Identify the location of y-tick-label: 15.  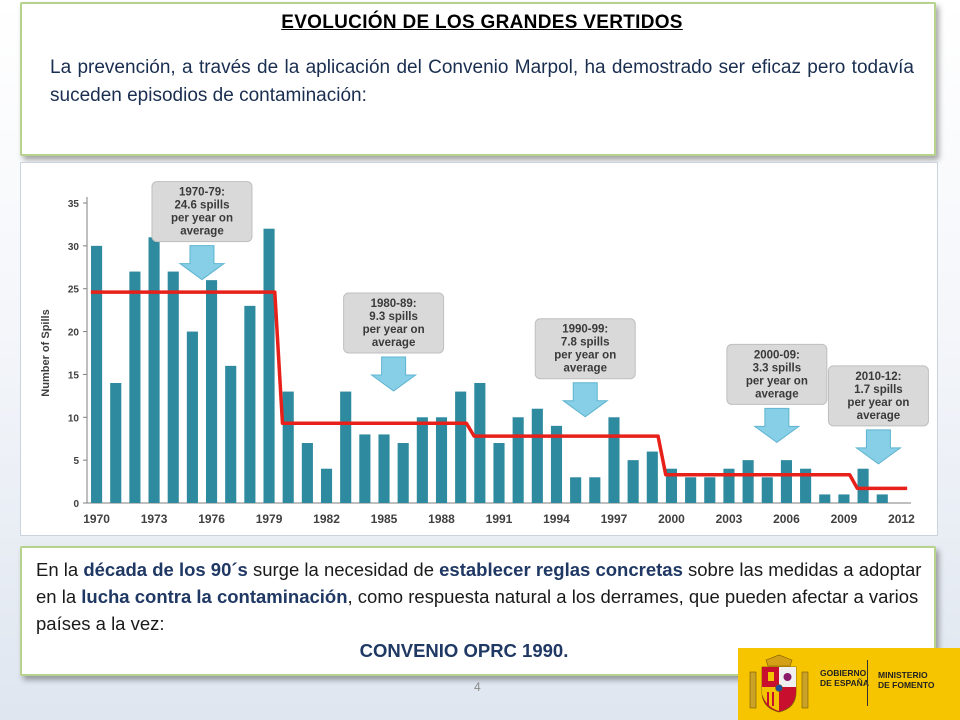
(74, 375).